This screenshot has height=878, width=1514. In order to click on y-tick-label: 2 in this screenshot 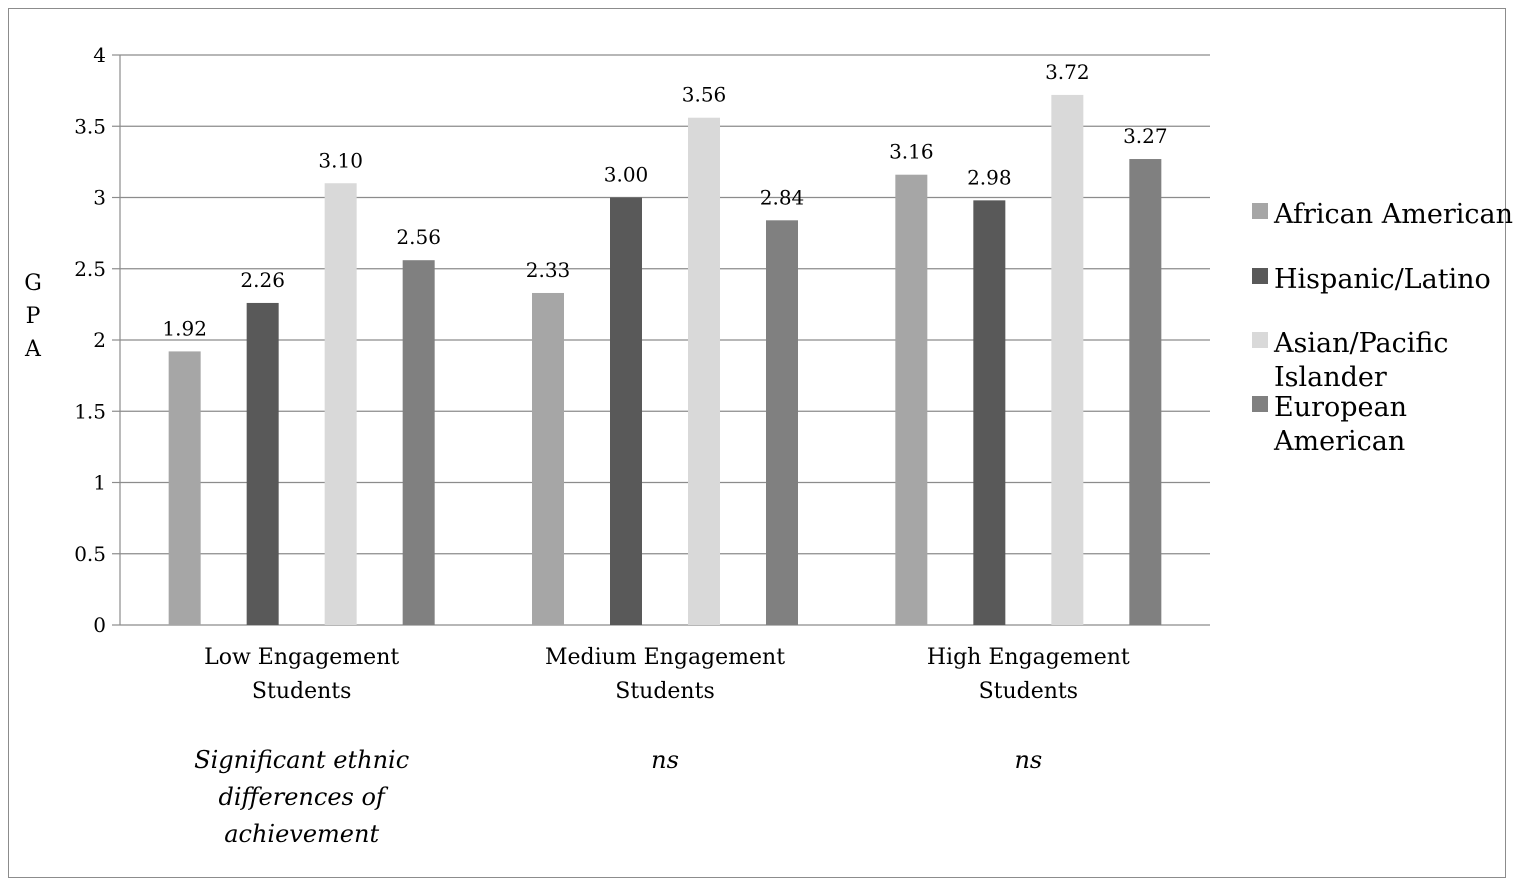, I will do `click(99, 340)`.